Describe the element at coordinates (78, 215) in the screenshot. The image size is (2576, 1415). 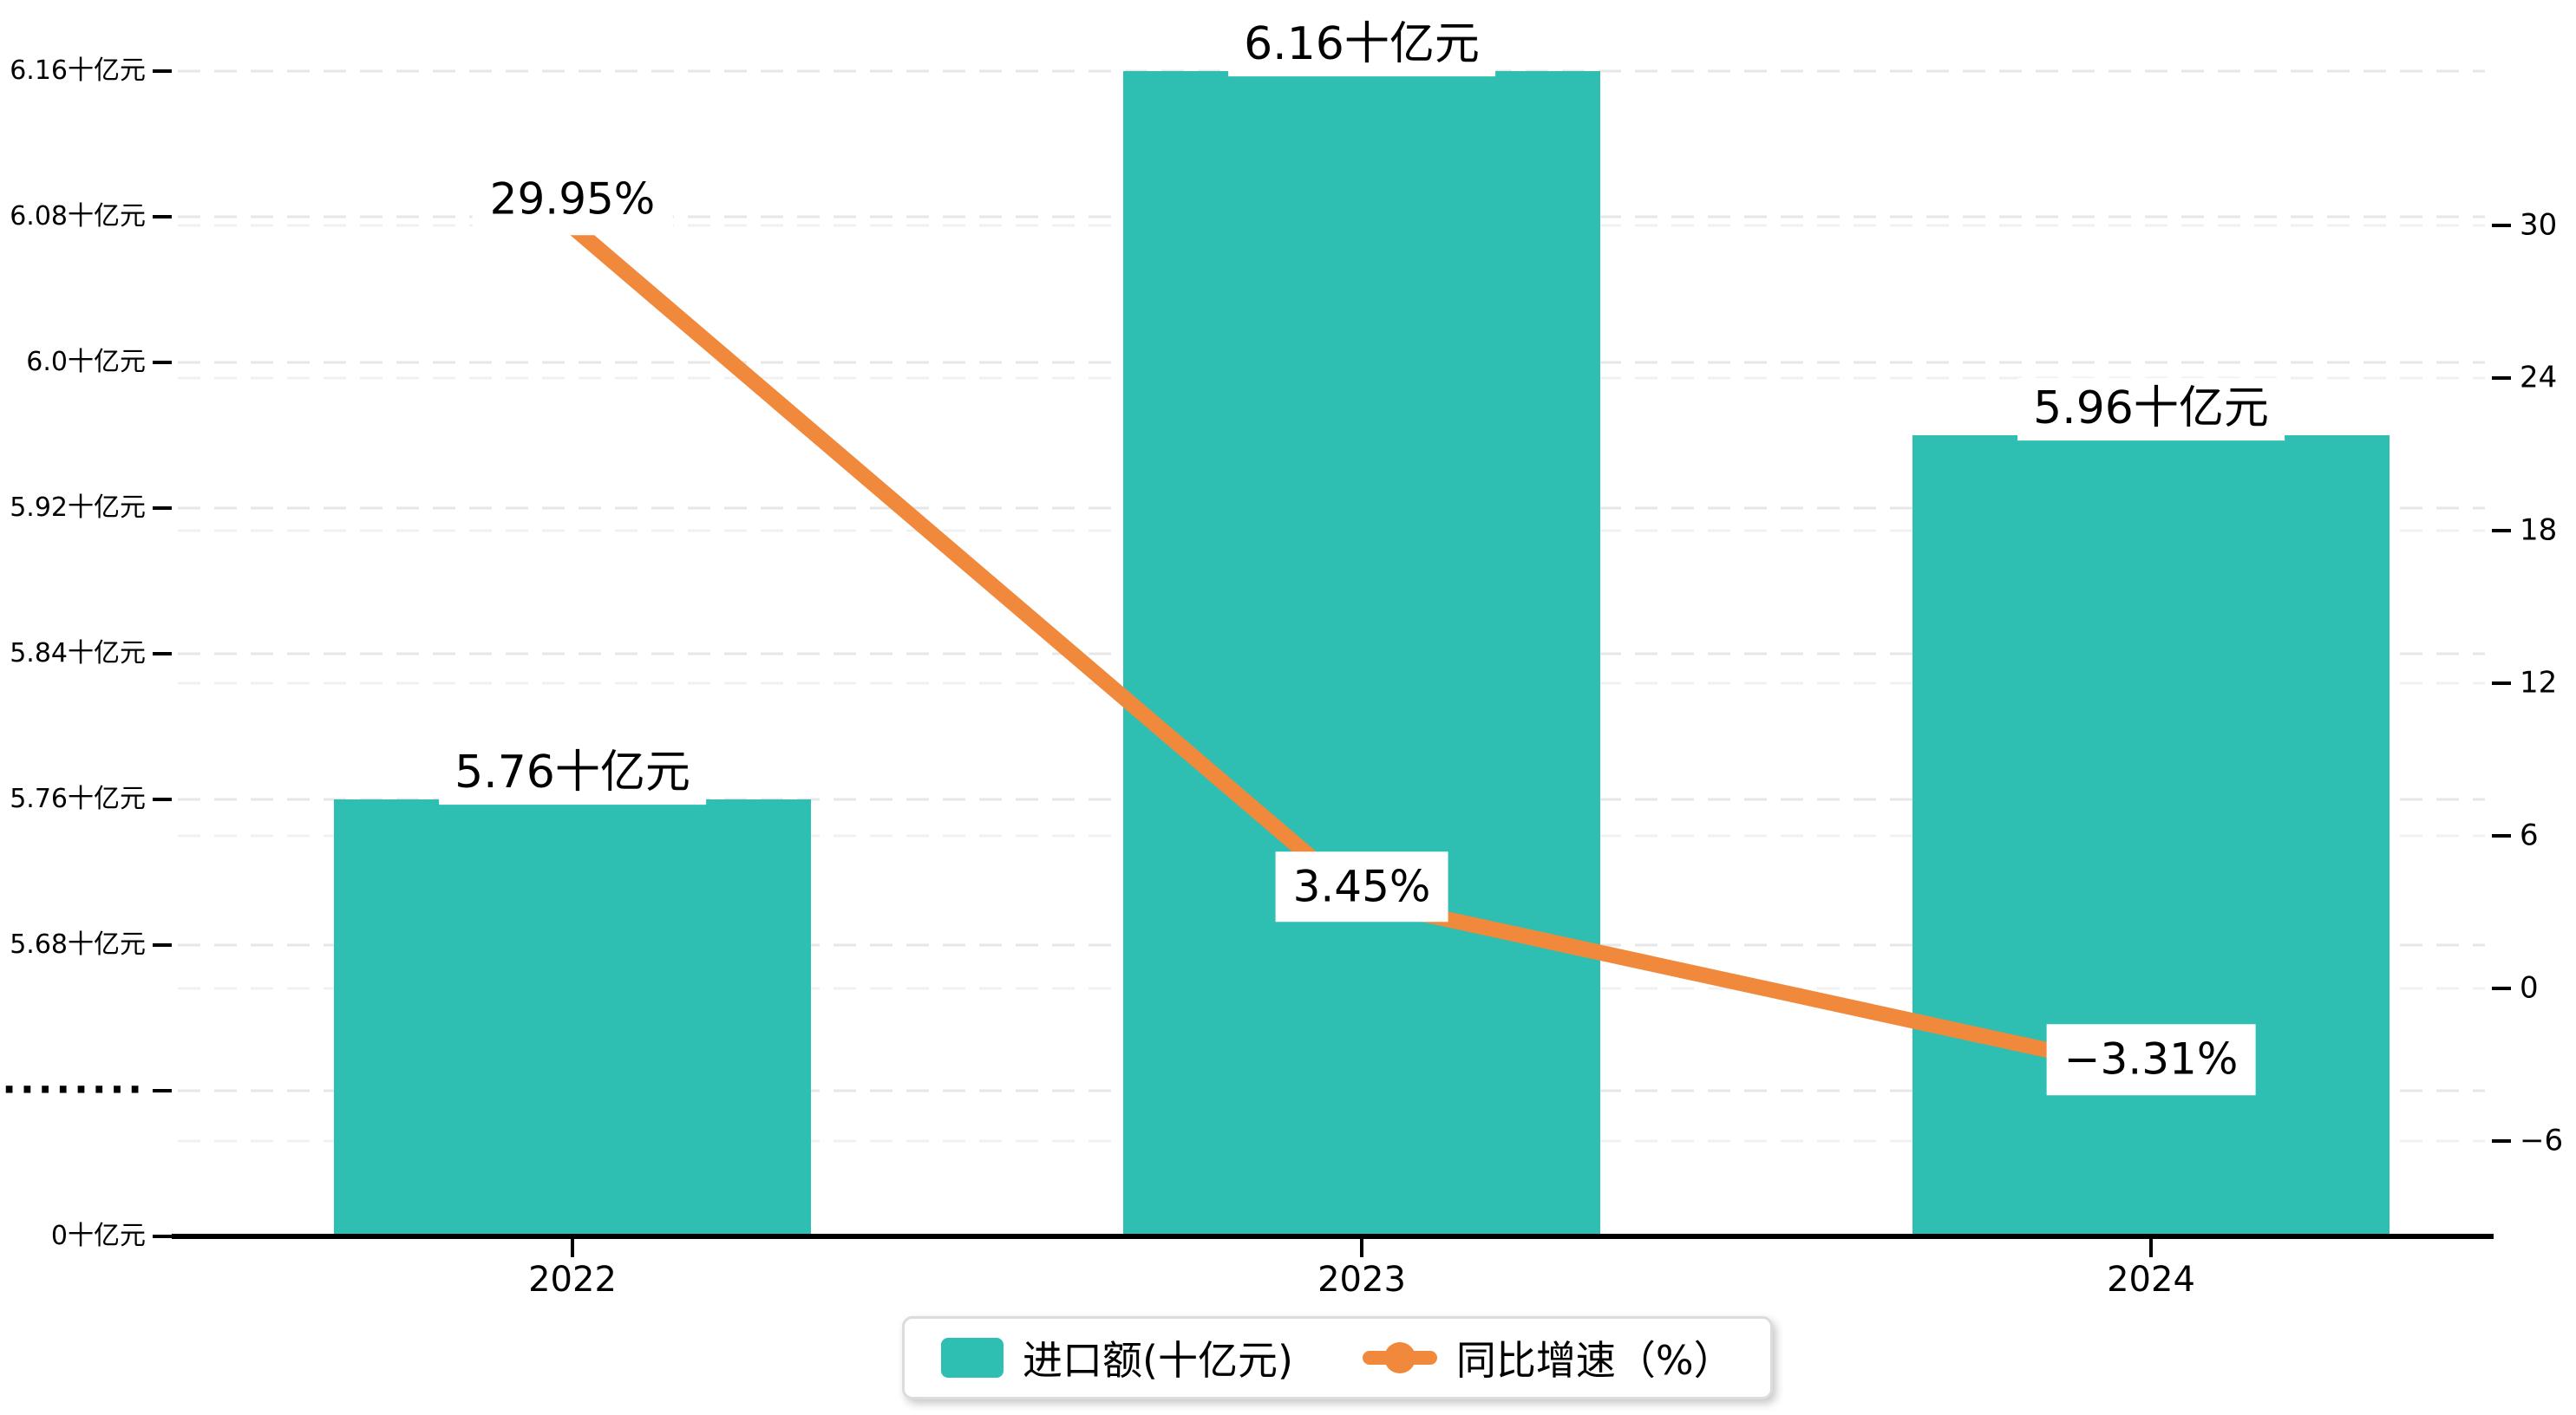
I see `y-axis-left-tick-label: 6.08十亿元` at that location.